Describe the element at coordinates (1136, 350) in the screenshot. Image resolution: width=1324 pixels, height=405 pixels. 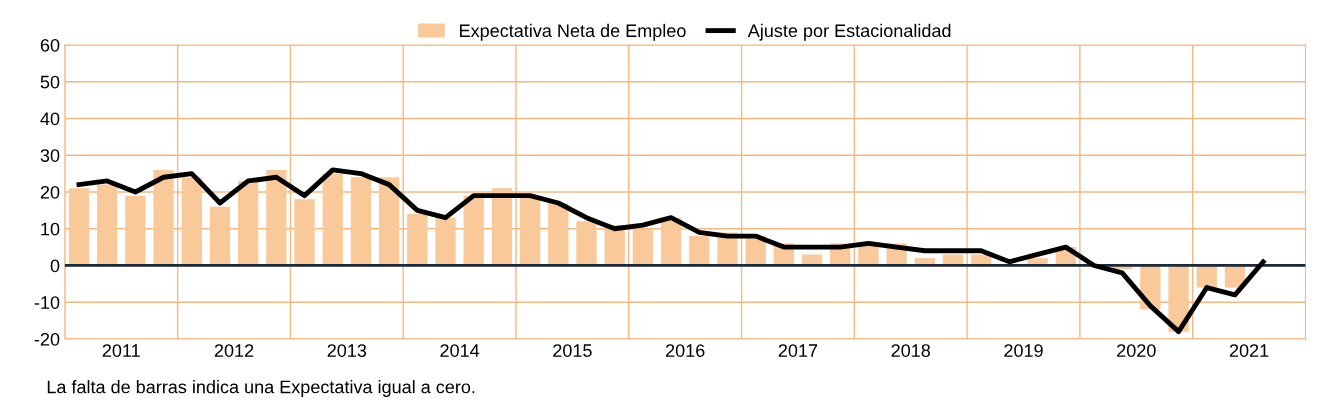
I see `x-tick-label: 2020` at that location.